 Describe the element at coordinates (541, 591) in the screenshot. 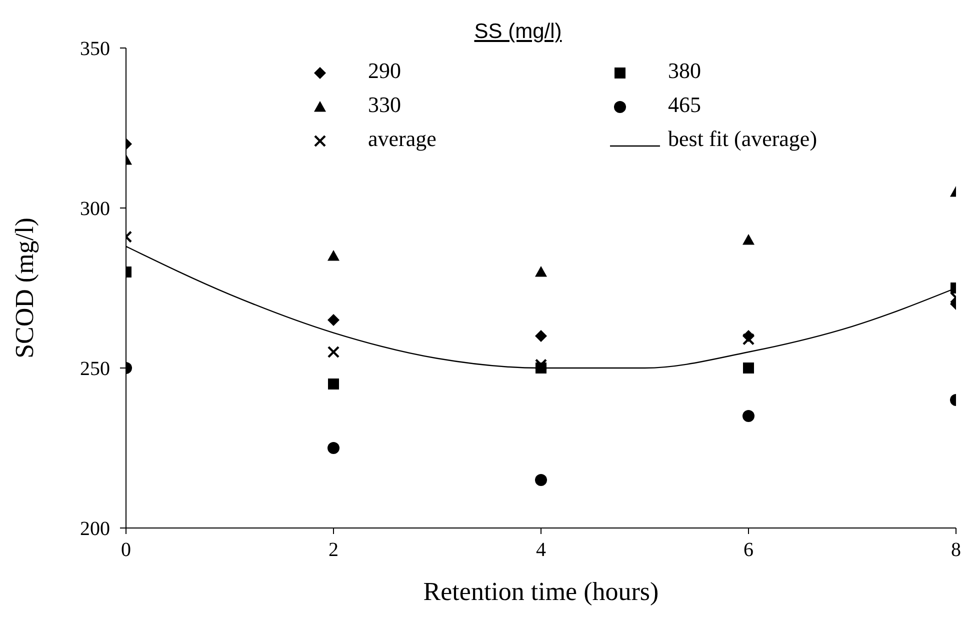

I see `x-axis-title: Retention time (hours)` at that location.